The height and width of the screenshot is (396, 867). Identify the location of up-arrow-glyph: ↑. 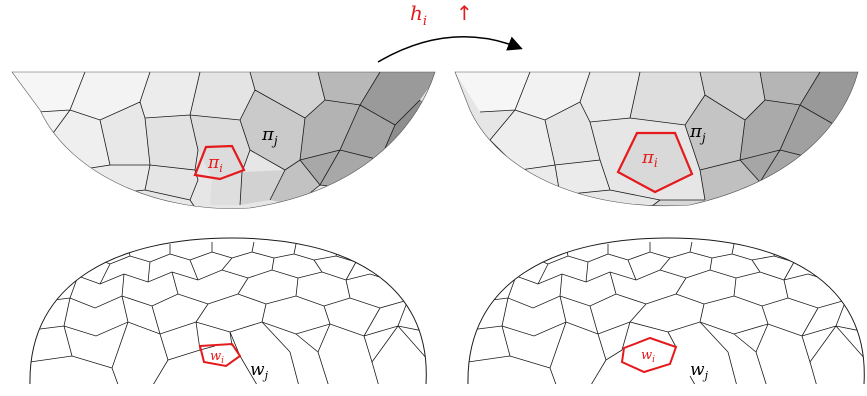
(464, 13).